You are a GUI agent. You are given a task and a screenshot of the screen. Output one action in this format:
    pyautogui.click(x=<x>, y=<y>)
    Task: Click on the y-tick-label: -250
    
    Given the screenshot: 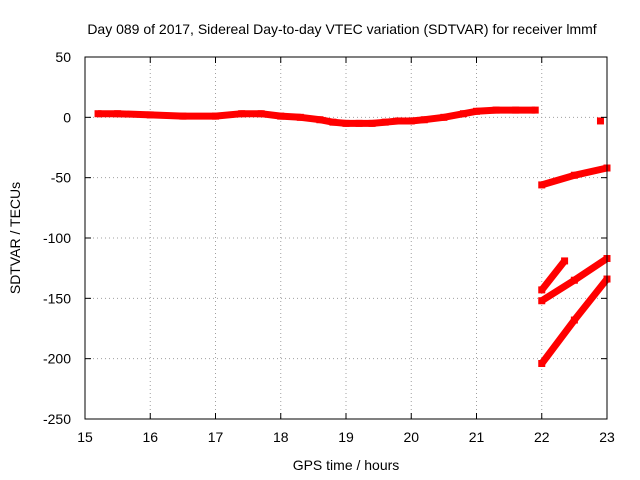 What is the action you would take?
    pyautogui.click(x=57, y=419)
    